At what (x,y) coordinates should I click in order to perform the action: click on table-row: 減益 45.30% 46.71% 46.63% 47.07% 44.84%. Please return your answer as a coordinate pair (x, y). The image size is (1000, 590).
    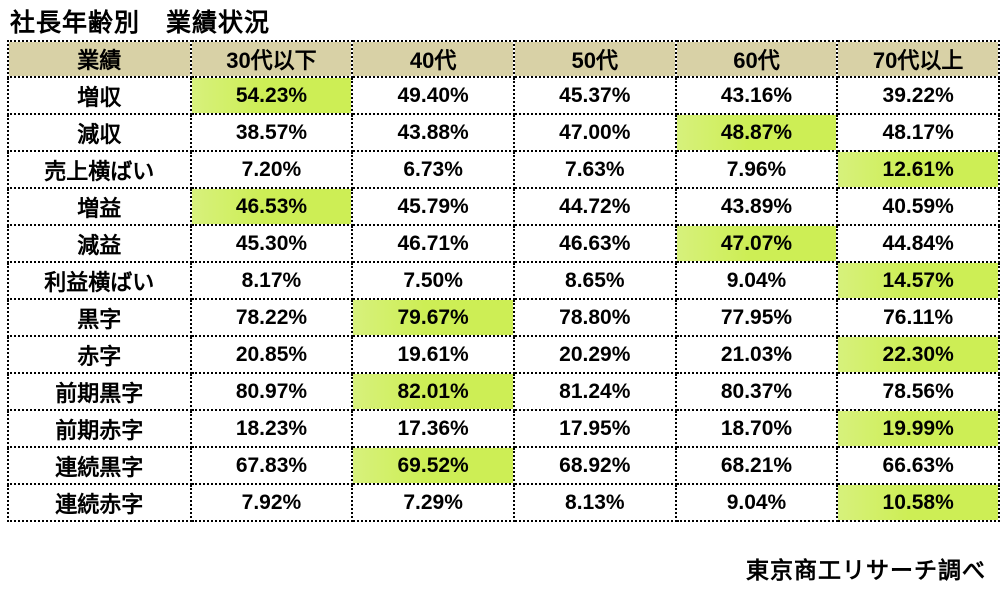
    Looking at the image, I should click on (503, 243).